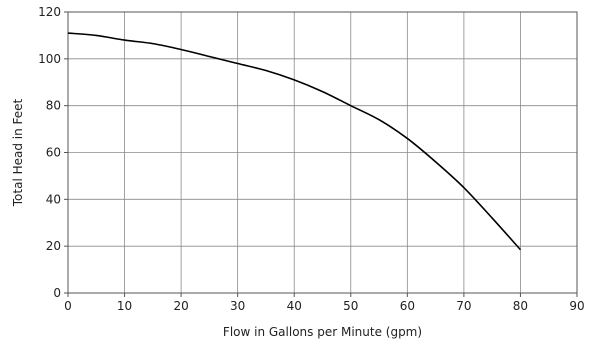 Image resolution: width=589 pixels, height=343 pixels. I want to click on y-axis-ticks: 0 20 40 60 80 100 120, so click(53, 152).